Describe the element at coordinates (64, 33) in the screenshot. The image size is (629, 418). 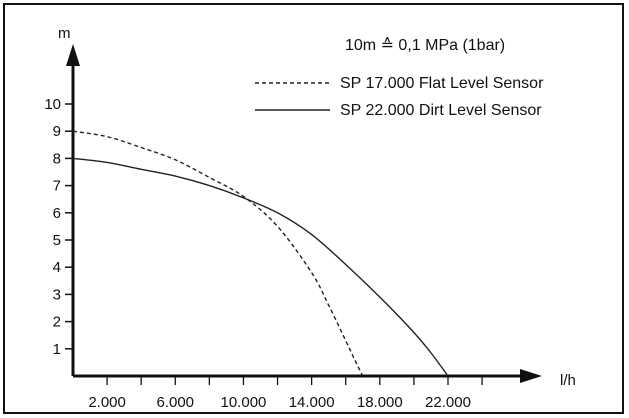
I see `y-axis-label: m` at that location.